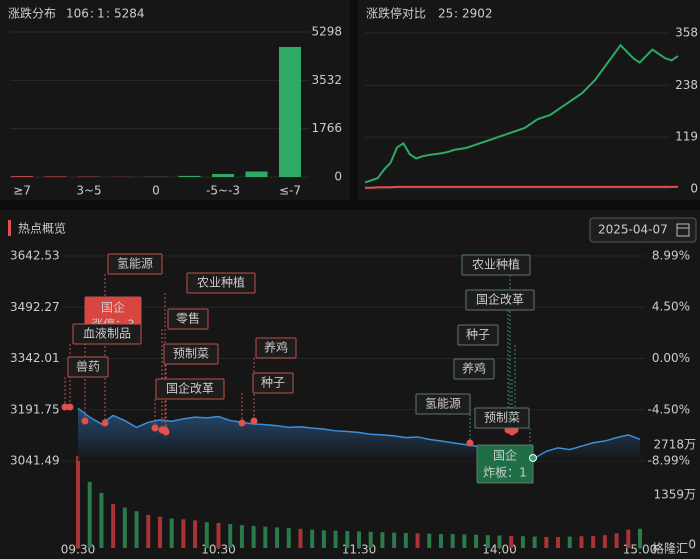 The width and height of the screenshot is (700, 559). Describe the element at coordinates (521, 113) in the screenshot. I see `line` at that location.